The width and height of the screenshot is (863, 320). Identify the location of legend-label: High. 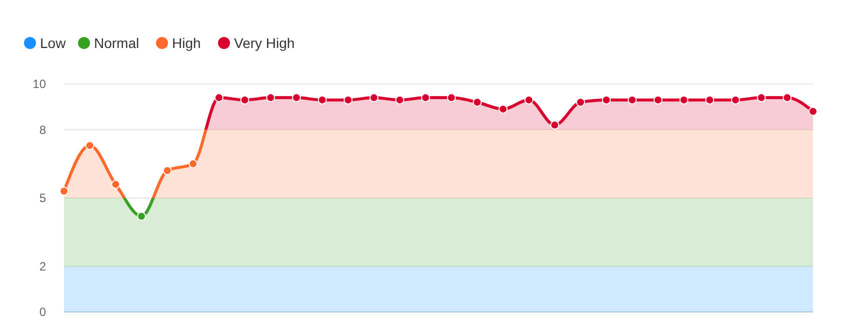
(186, 43).